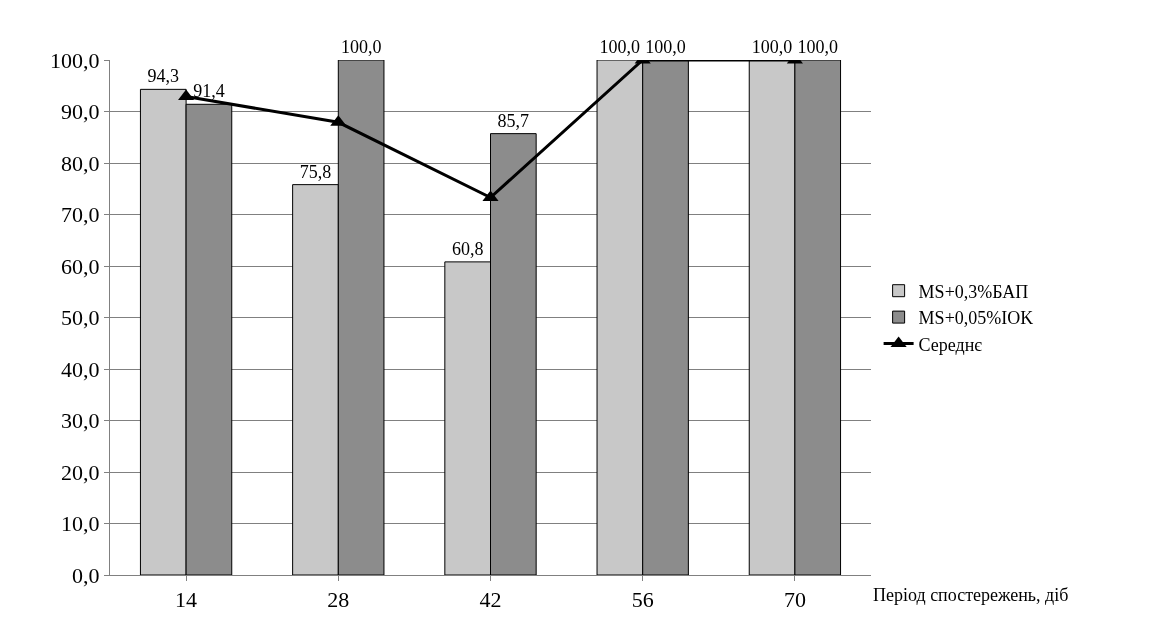 This screenshot has height=624, width=1161. I want to click on legend-label: MS+0,05%IOK, so click(976, 318).